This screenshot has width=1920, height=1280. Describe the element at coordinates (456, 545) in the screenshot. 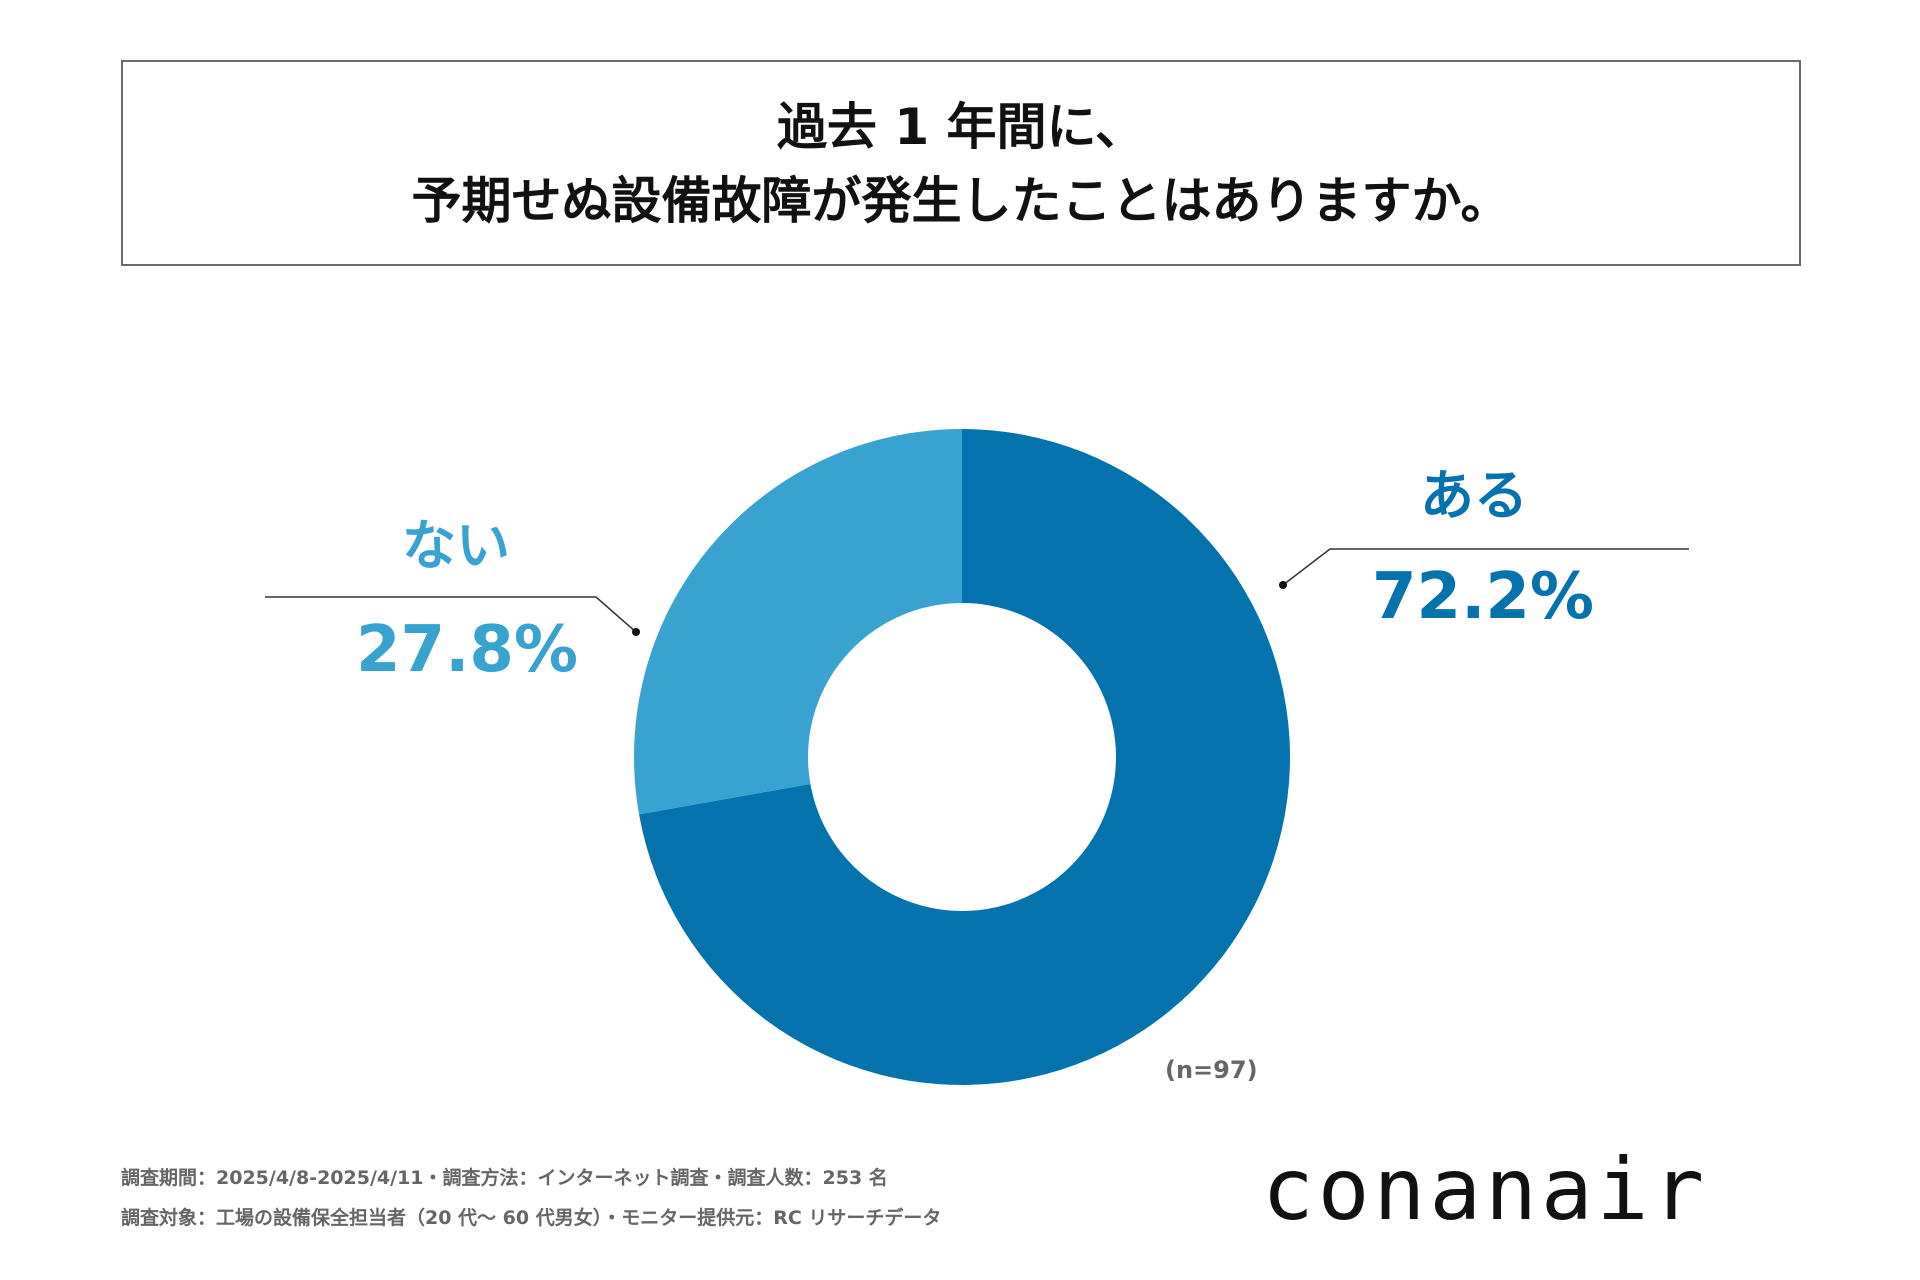

I see `category-label-nai: ない` at that location.